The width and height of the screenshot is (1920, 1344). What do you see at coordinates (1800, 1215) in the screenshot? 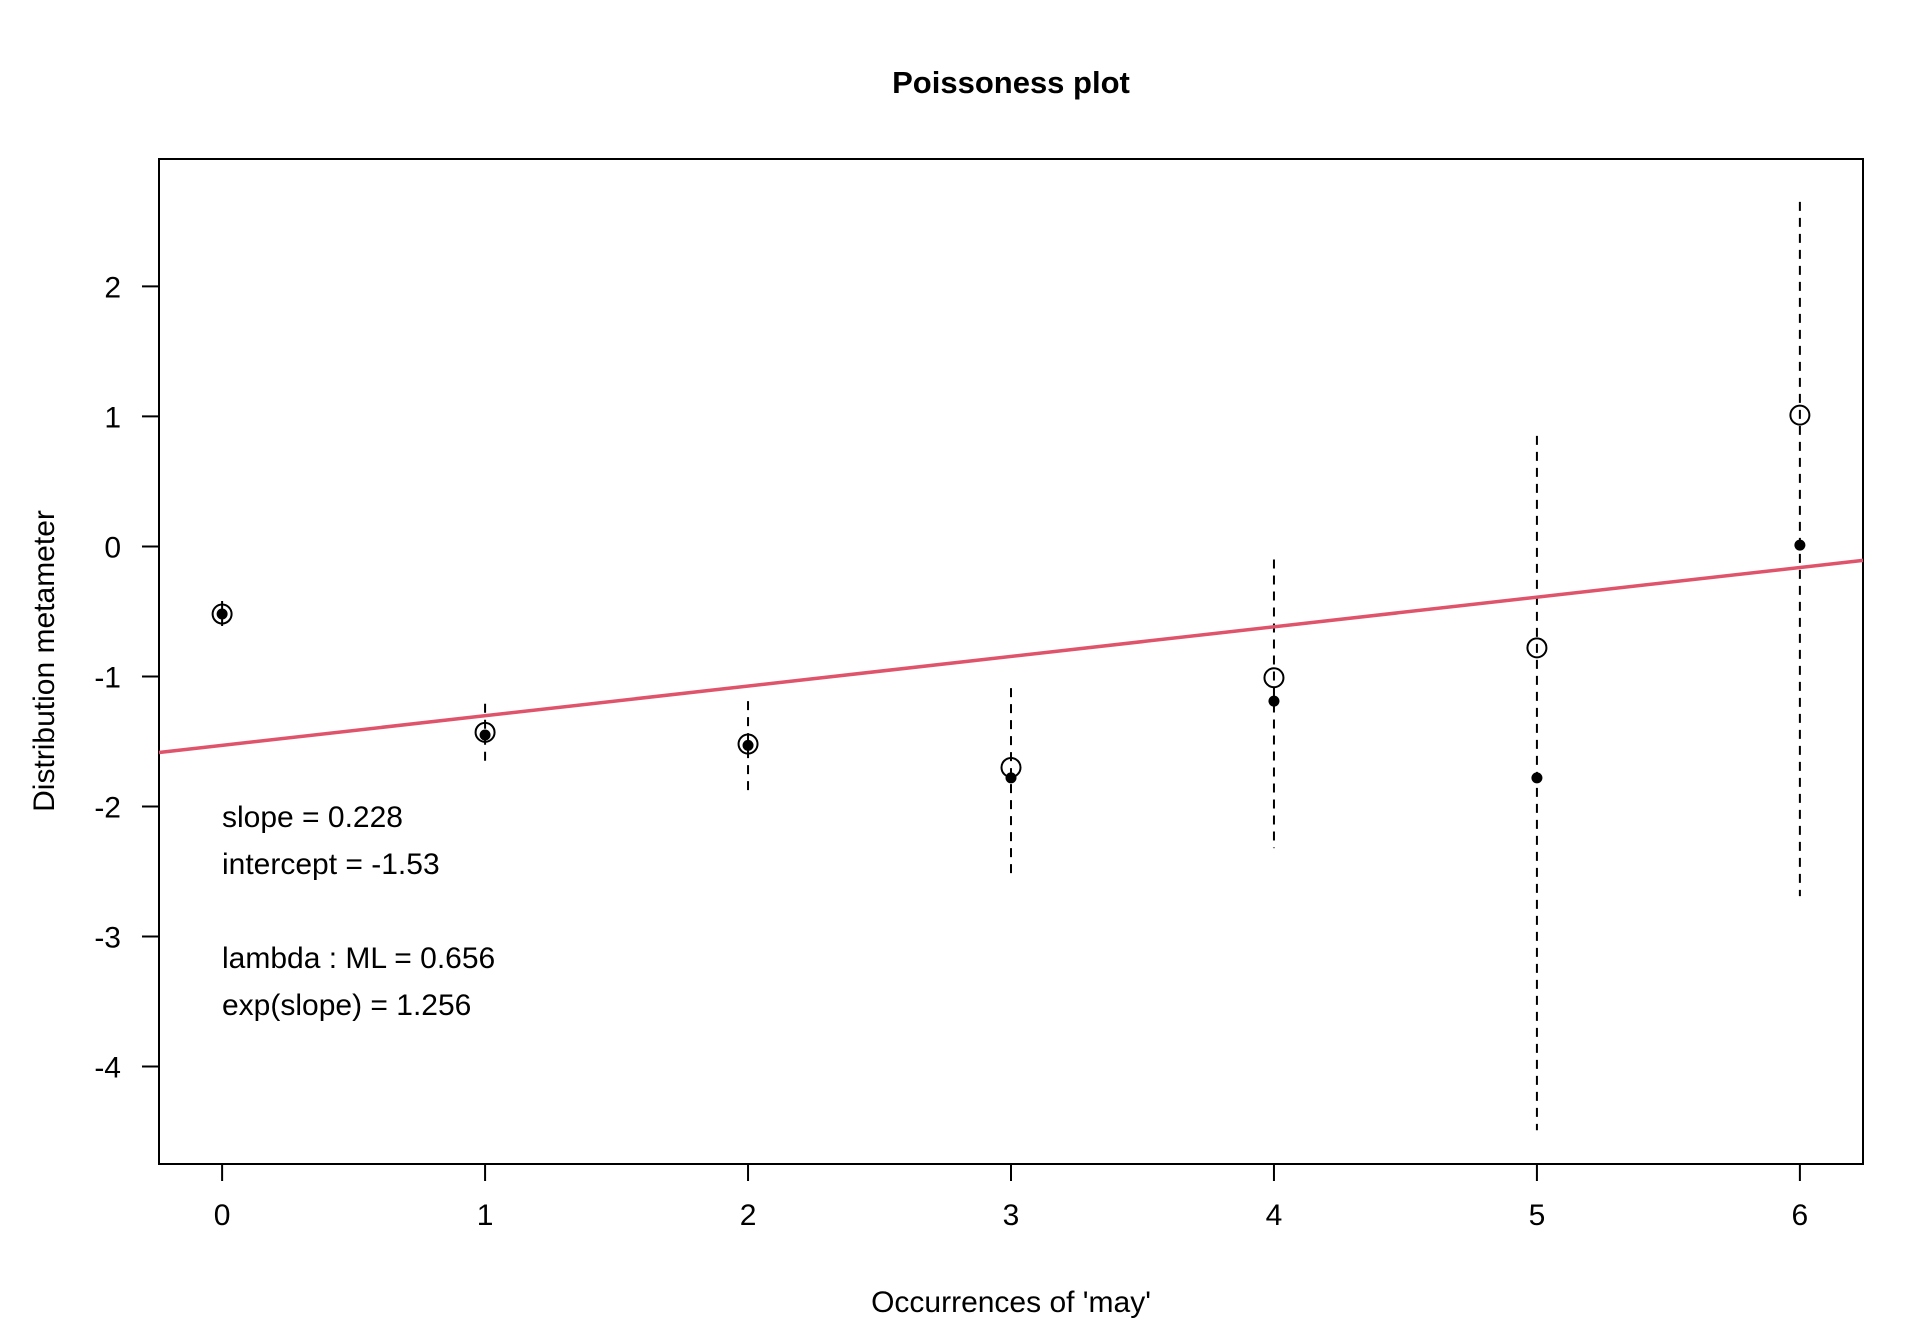
I see `x-tick-label: 6` at bounding box center [1800, 1215].